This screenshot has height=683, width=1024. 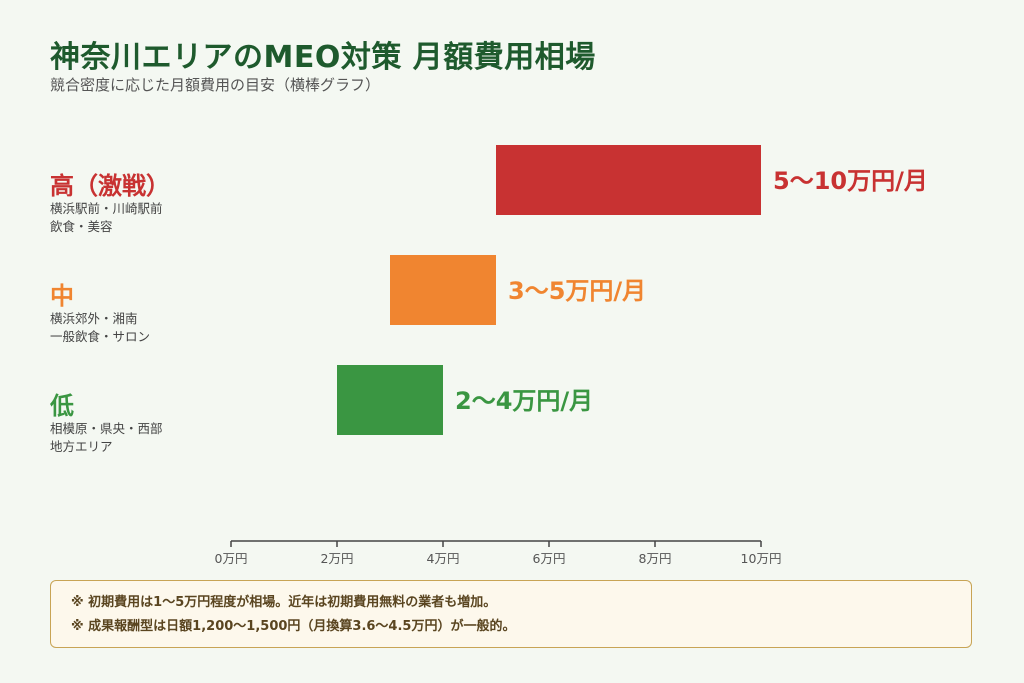 I want to click on category-desc-1-1: 一般飲食・サロン, so click(x=100, y=336).